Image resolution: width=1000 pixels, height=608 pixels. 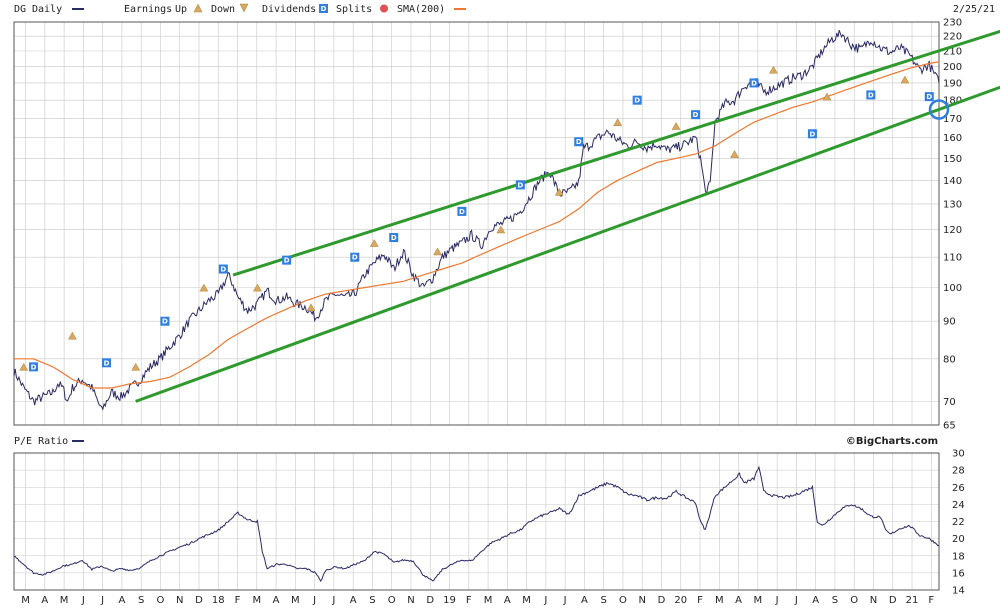 What do you see at coordinates (952, 83) in the screenshot?
I see `y-tick-label: 190` at bounding box center [952, 83].